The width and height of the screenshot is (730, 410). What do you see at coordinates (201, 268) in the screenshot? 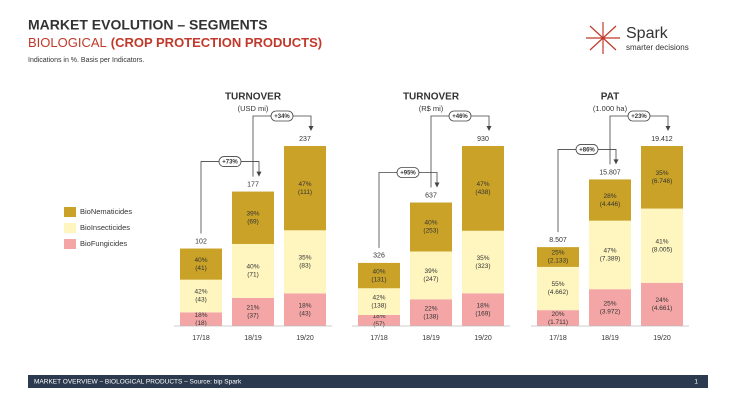
I see `segment-value: (41)` at bounding box center [201, 268].